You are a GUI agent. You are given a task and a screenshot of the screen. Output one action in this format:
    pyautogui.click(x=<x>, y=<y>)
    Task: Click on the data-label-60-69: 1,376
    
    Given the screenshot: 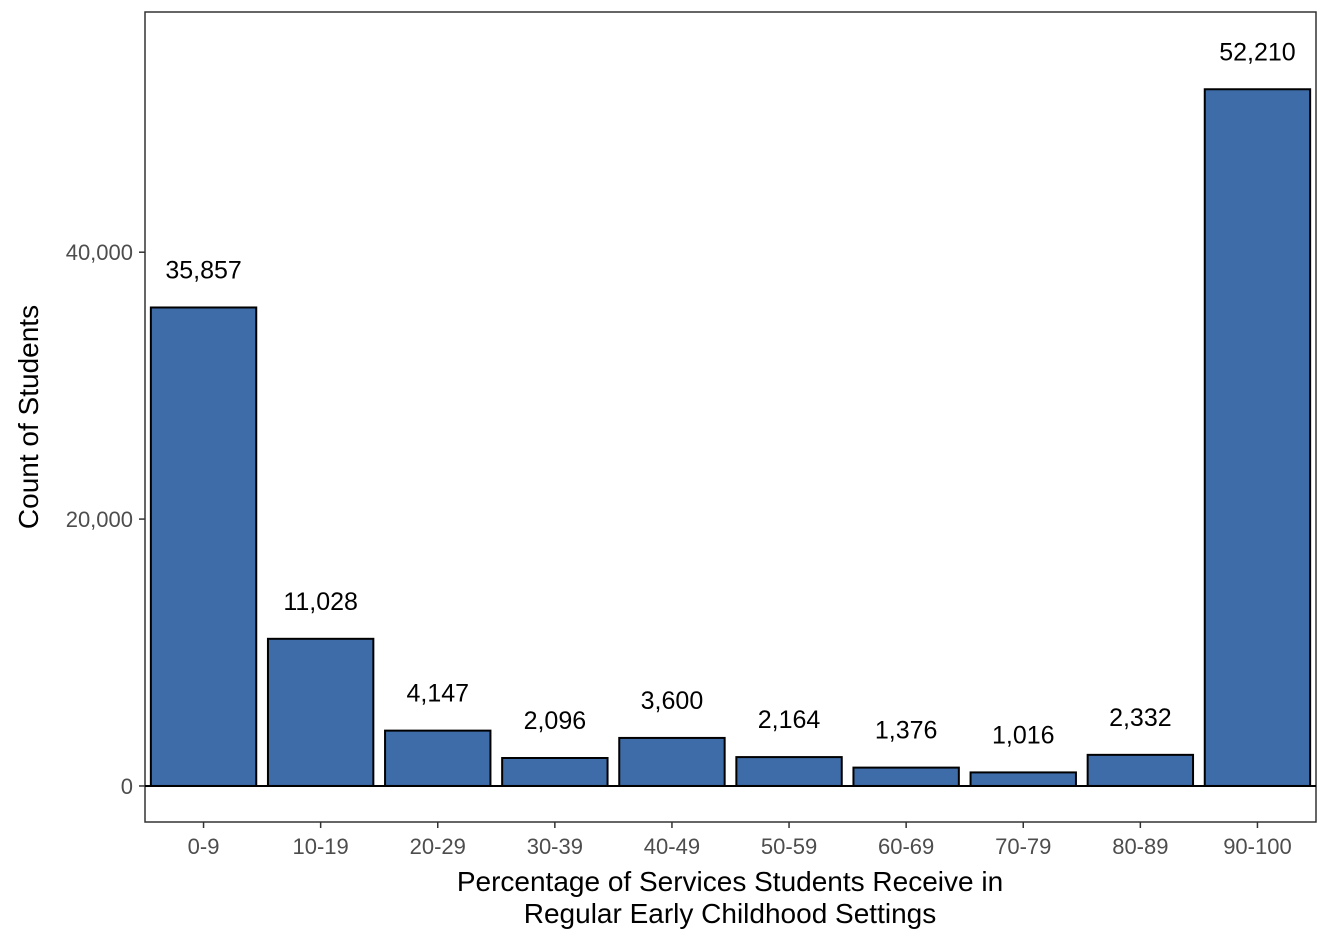 What is the action you would take?
    pyautogui.click(x=906, y=731)
    